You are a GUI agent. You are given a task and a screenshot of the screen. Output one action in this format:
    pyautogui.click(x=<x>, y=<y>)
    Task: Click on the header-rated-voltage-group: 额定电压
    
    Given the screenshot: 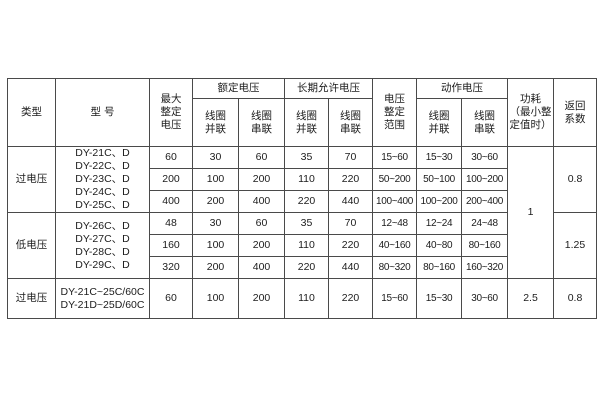 What is the action you would take?
    pyautogui.click(x=238, y=88)
    